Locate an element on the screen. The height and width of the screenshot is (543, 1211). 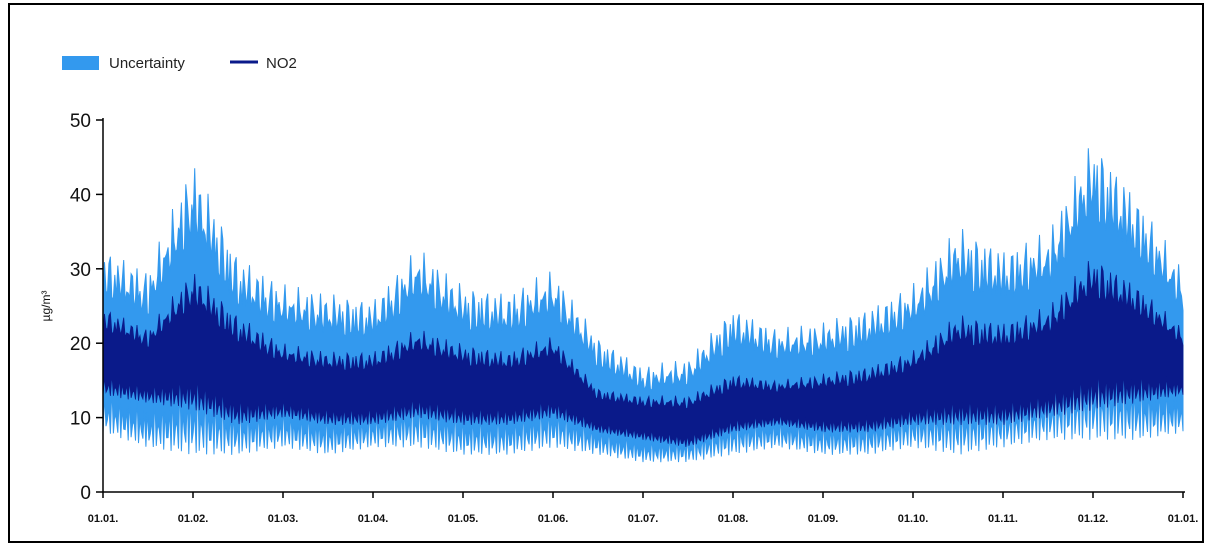
x-tick-label: 01.03. is located at coordinates (283, 518).